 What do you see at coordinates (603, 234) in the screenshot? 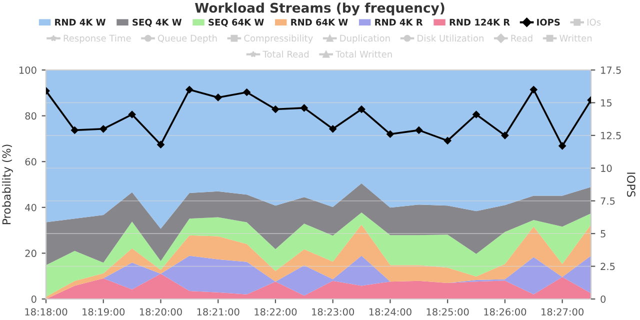
I see `y2-tick-label: 5` at bounding box center [603, 234].